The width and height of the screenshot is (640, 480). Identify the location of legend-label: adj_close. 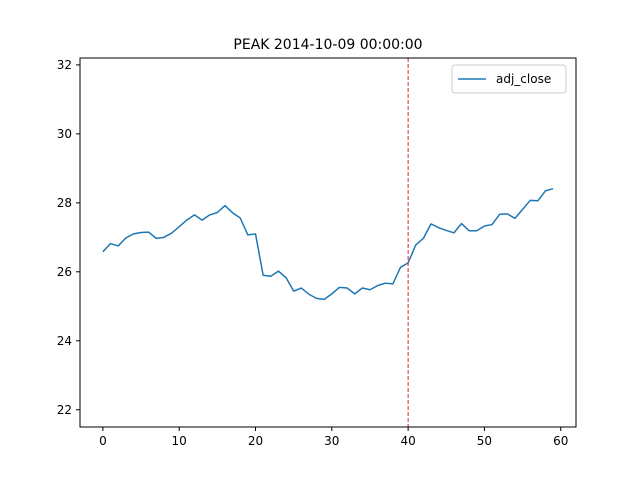
(523, 79).